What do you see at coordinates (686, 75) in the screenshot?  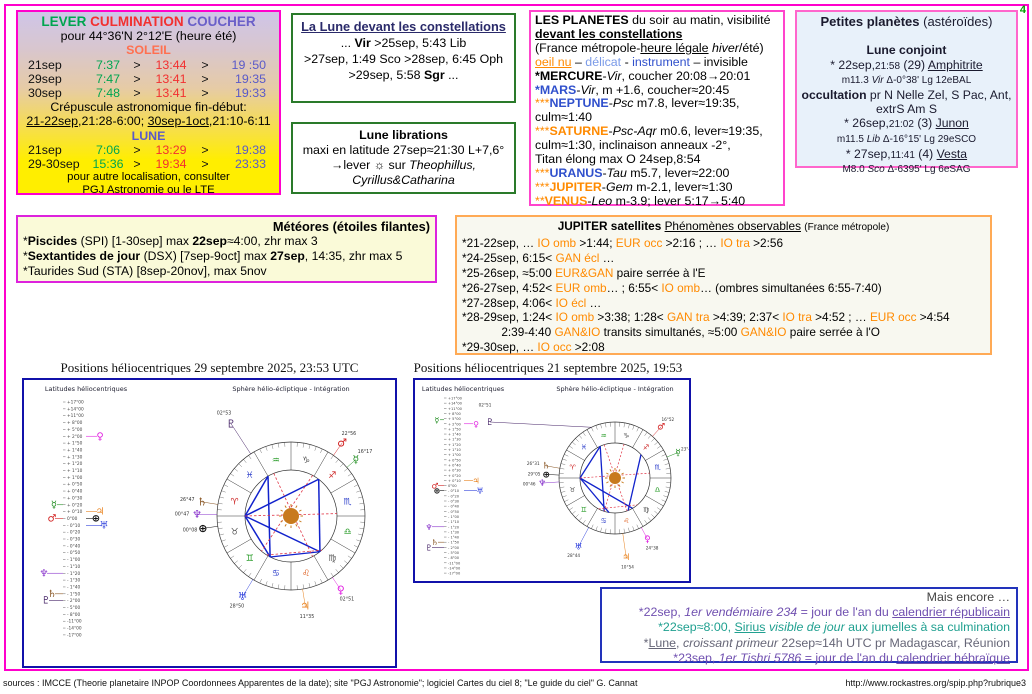 I see `text-segment: , coucher 20:08→20:01` at bounding box center [686, 75].